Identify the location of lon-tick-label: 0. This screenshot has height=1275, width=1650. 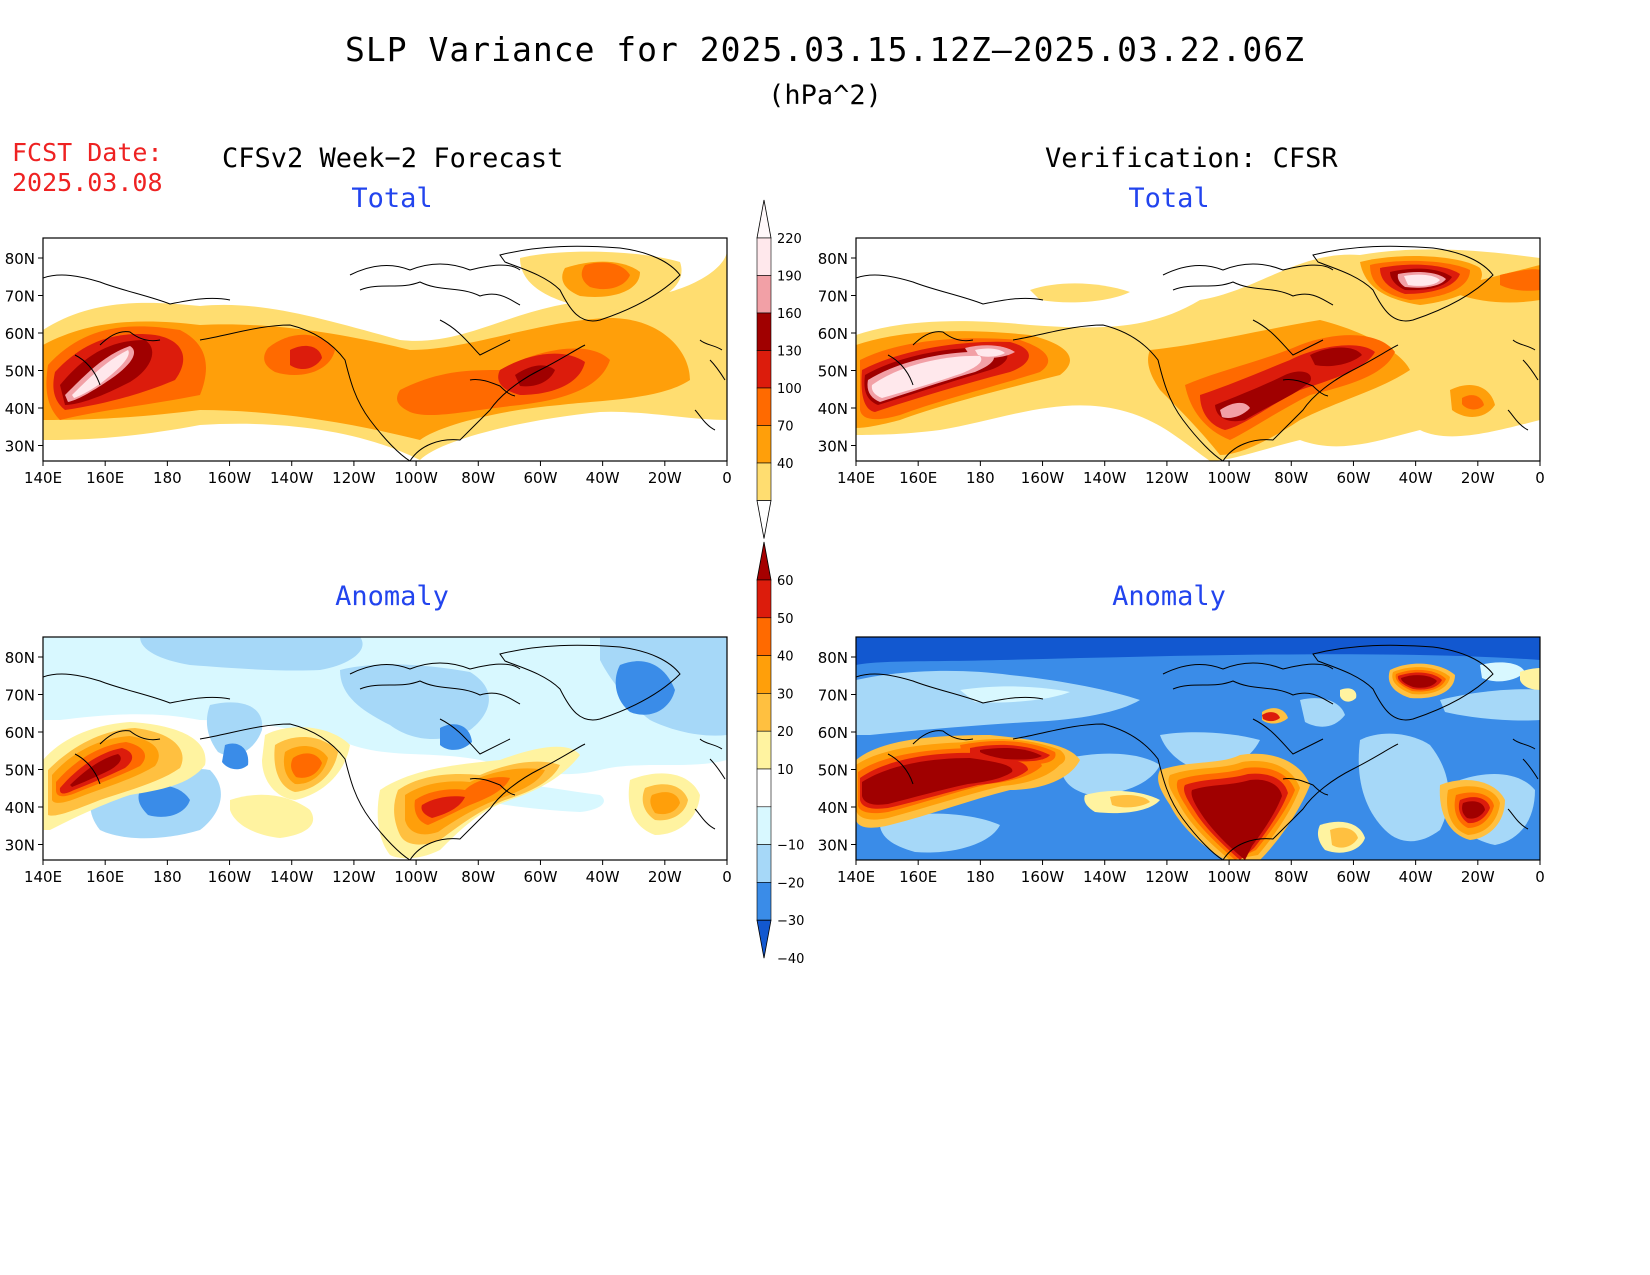
(1540, 478).